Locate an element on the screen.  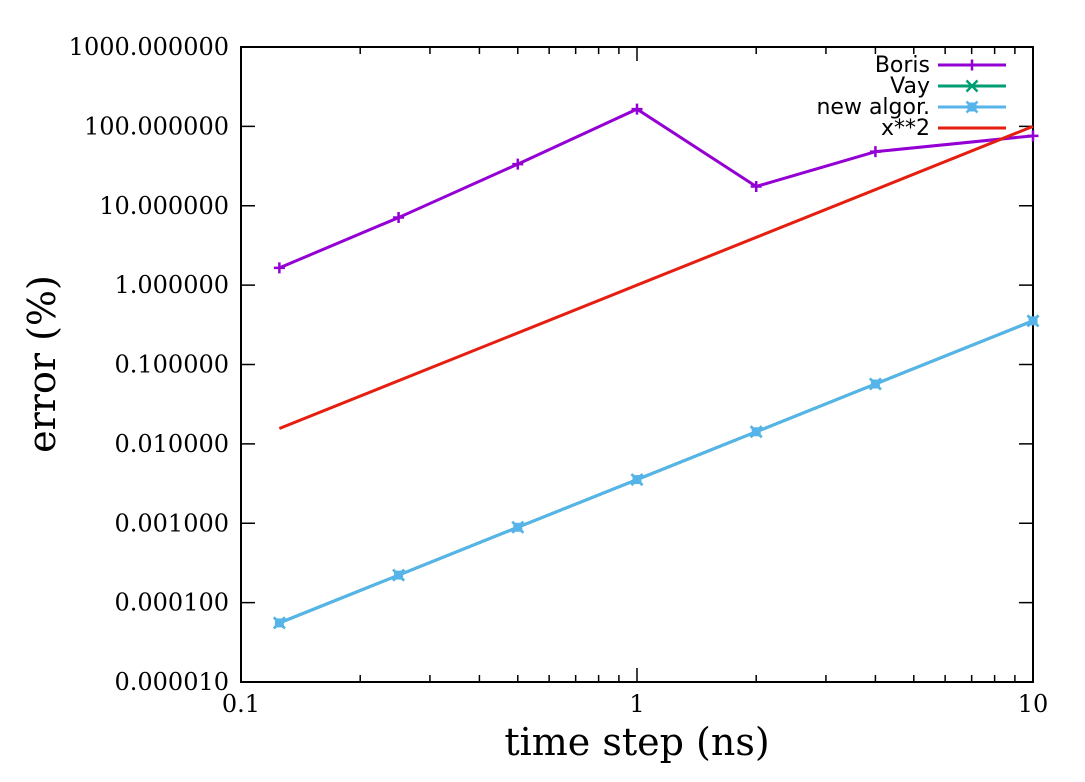
legend-label-new-algor: new algor. is located at coordinates (873, 107).